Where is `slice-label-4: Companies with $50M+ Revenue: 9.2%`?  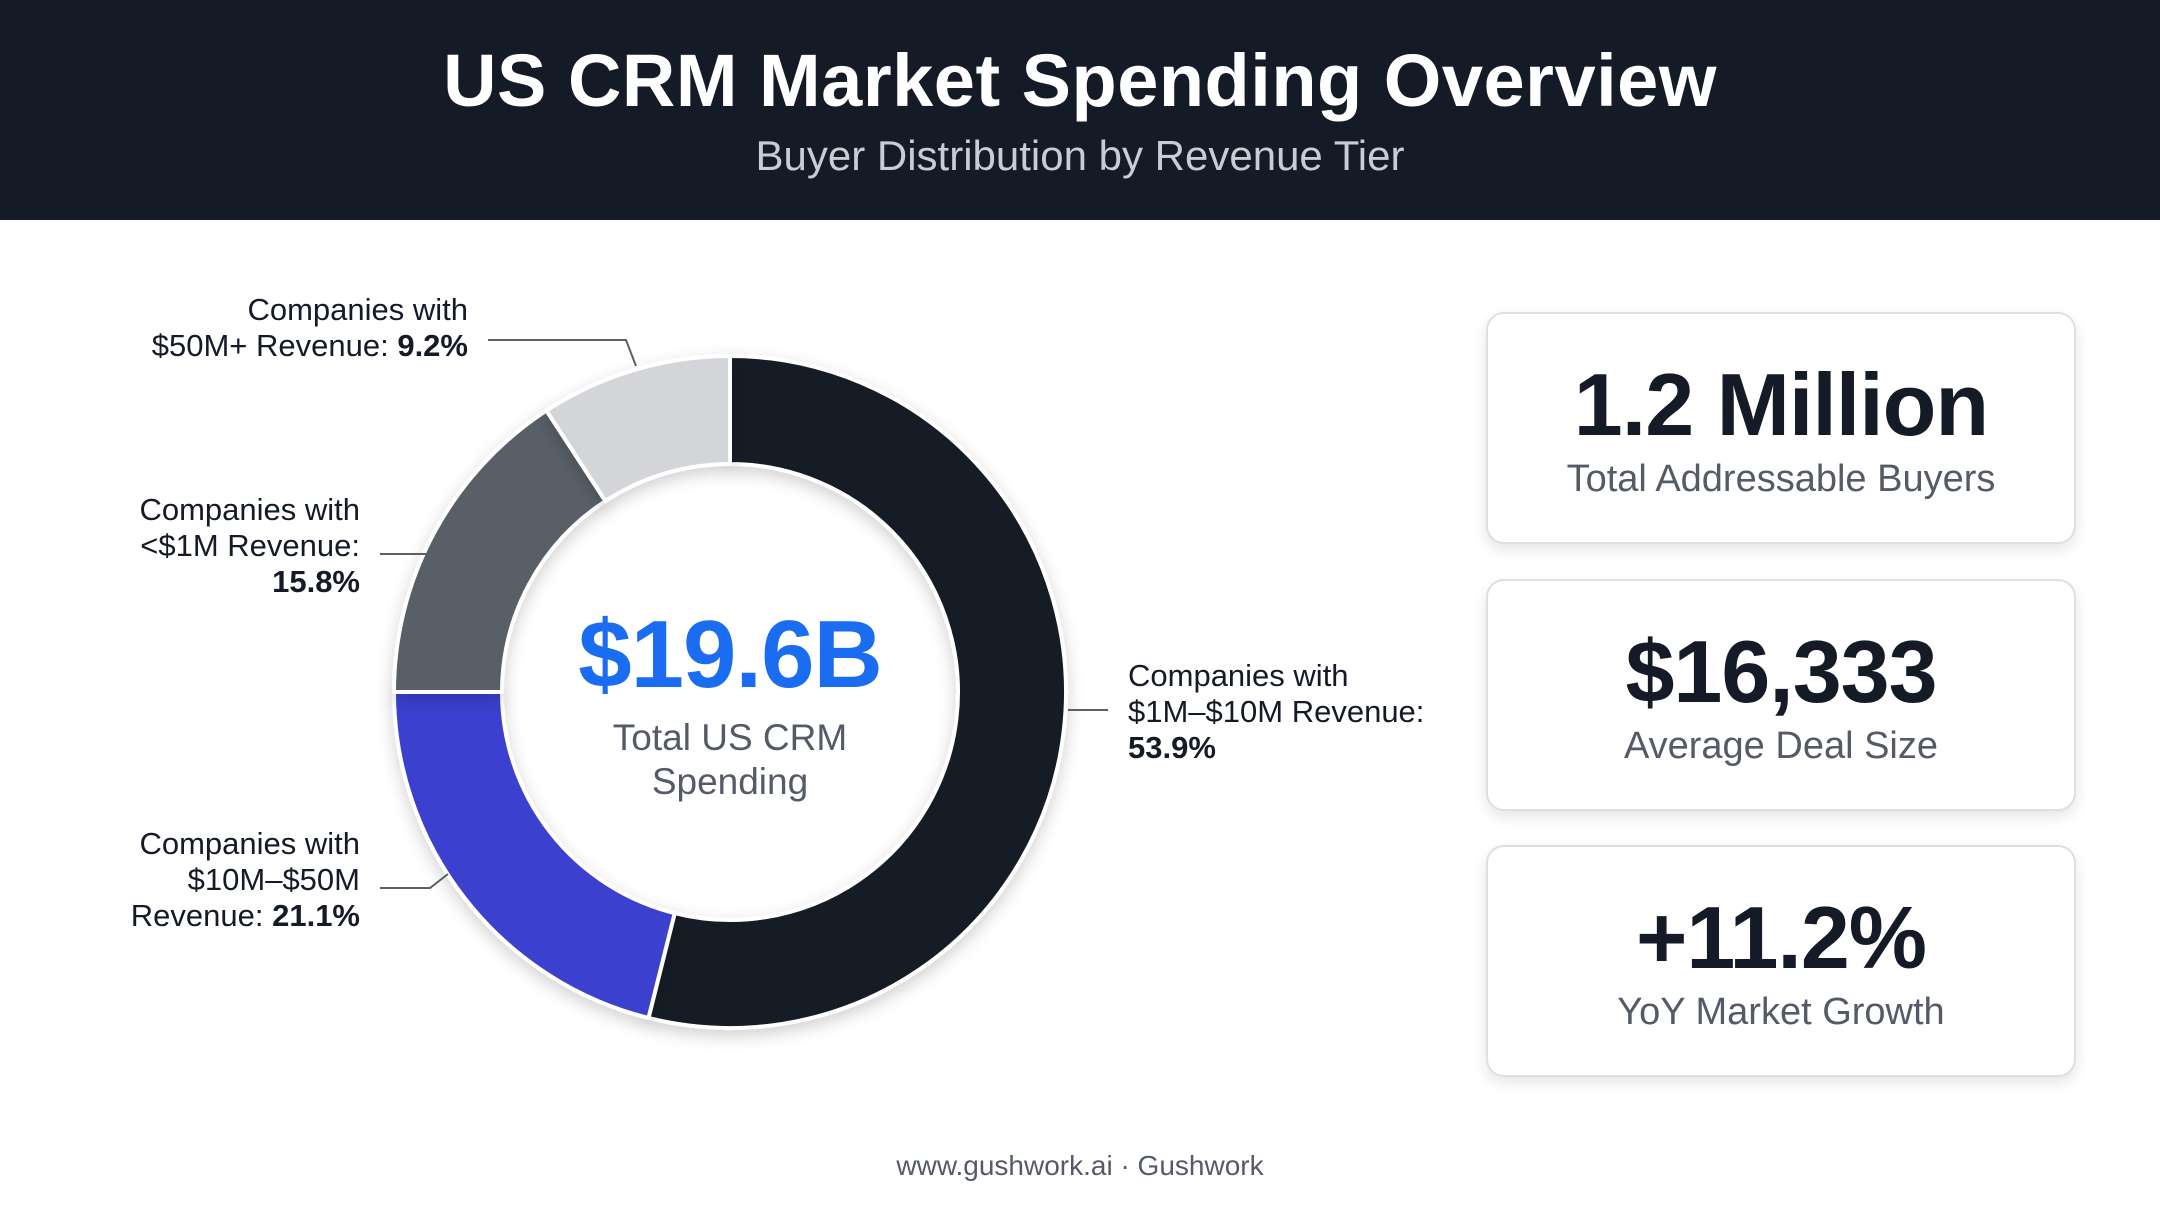
slice-label-4: Companies with $50M+ Revenue: 9.2% is located at coordinates (310, 327).